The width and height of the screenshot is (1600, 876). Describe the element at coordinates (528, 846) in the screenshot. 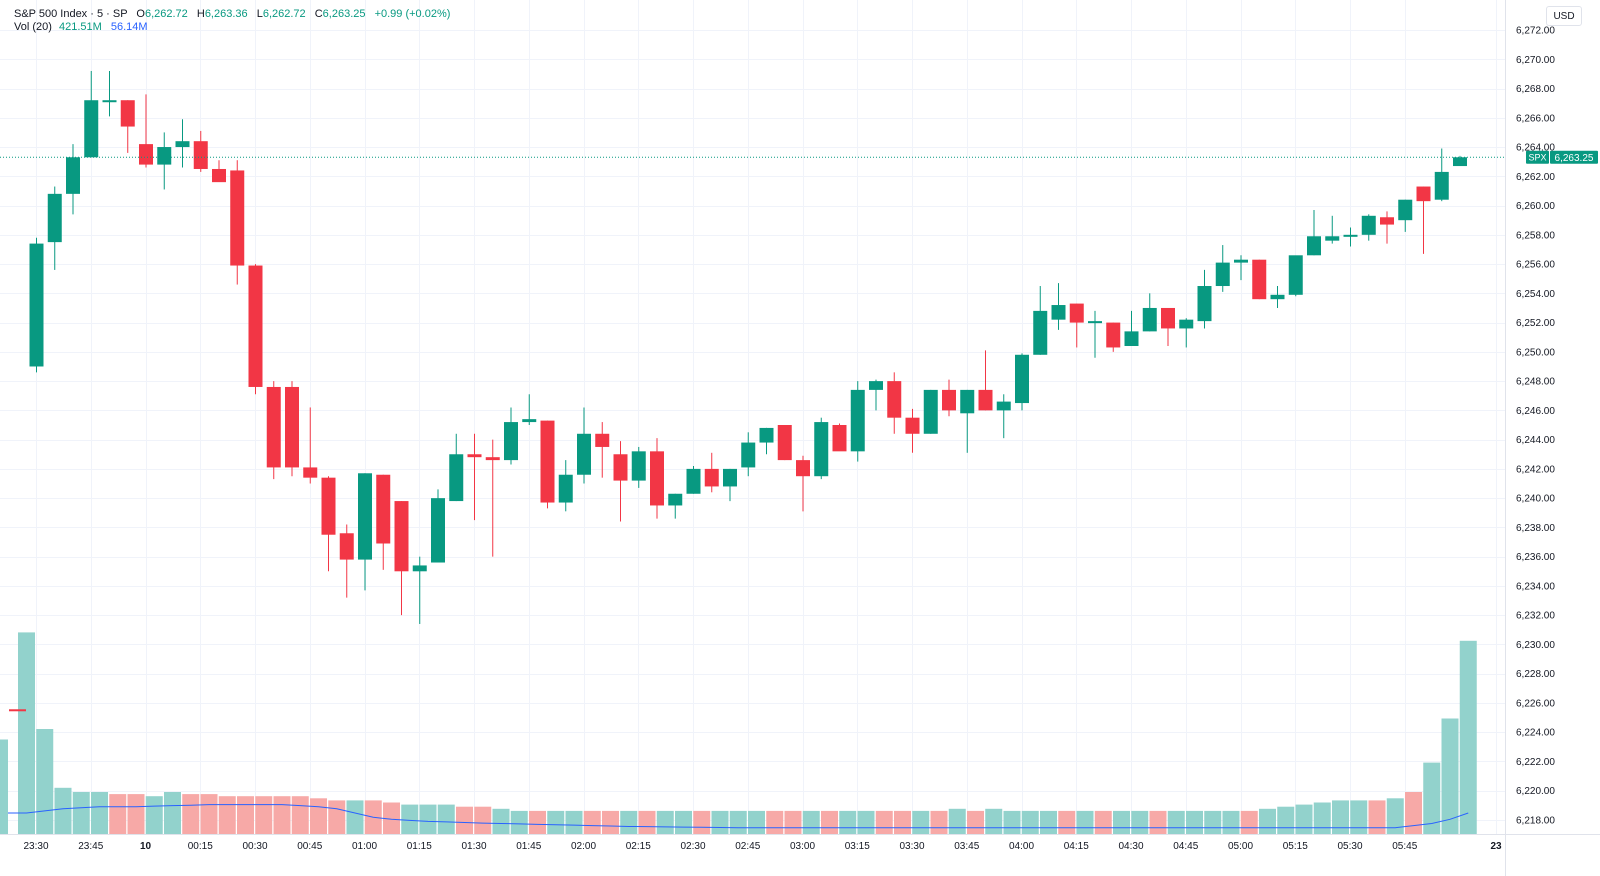

I see `x-tick-label: 01:45` at that location.